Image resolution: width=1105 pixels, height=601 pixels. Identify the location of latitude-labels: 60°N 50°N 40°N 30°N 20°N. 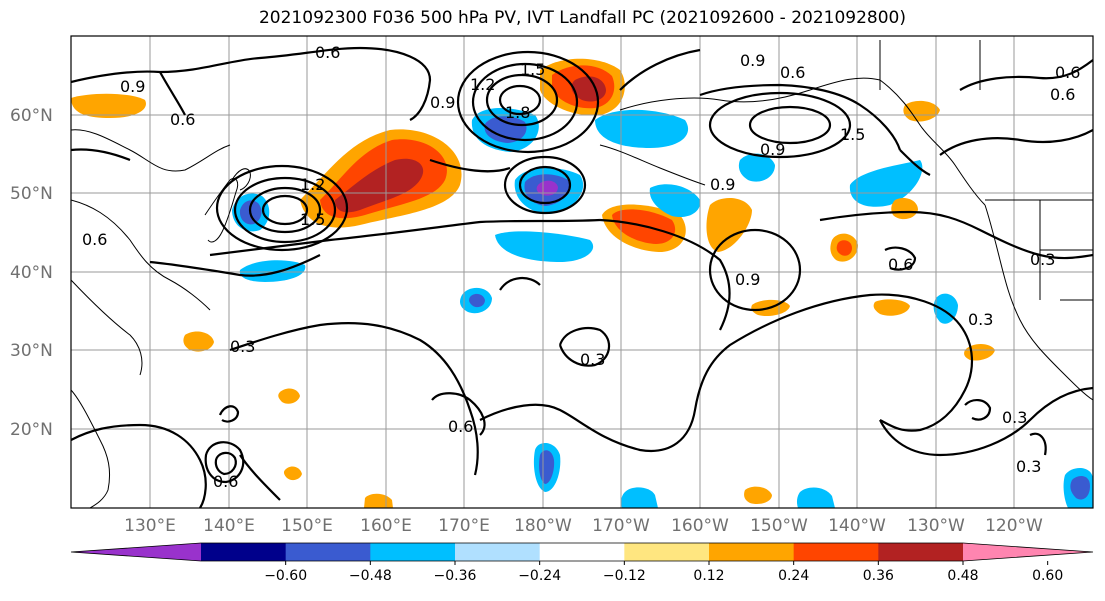
(31, 273).